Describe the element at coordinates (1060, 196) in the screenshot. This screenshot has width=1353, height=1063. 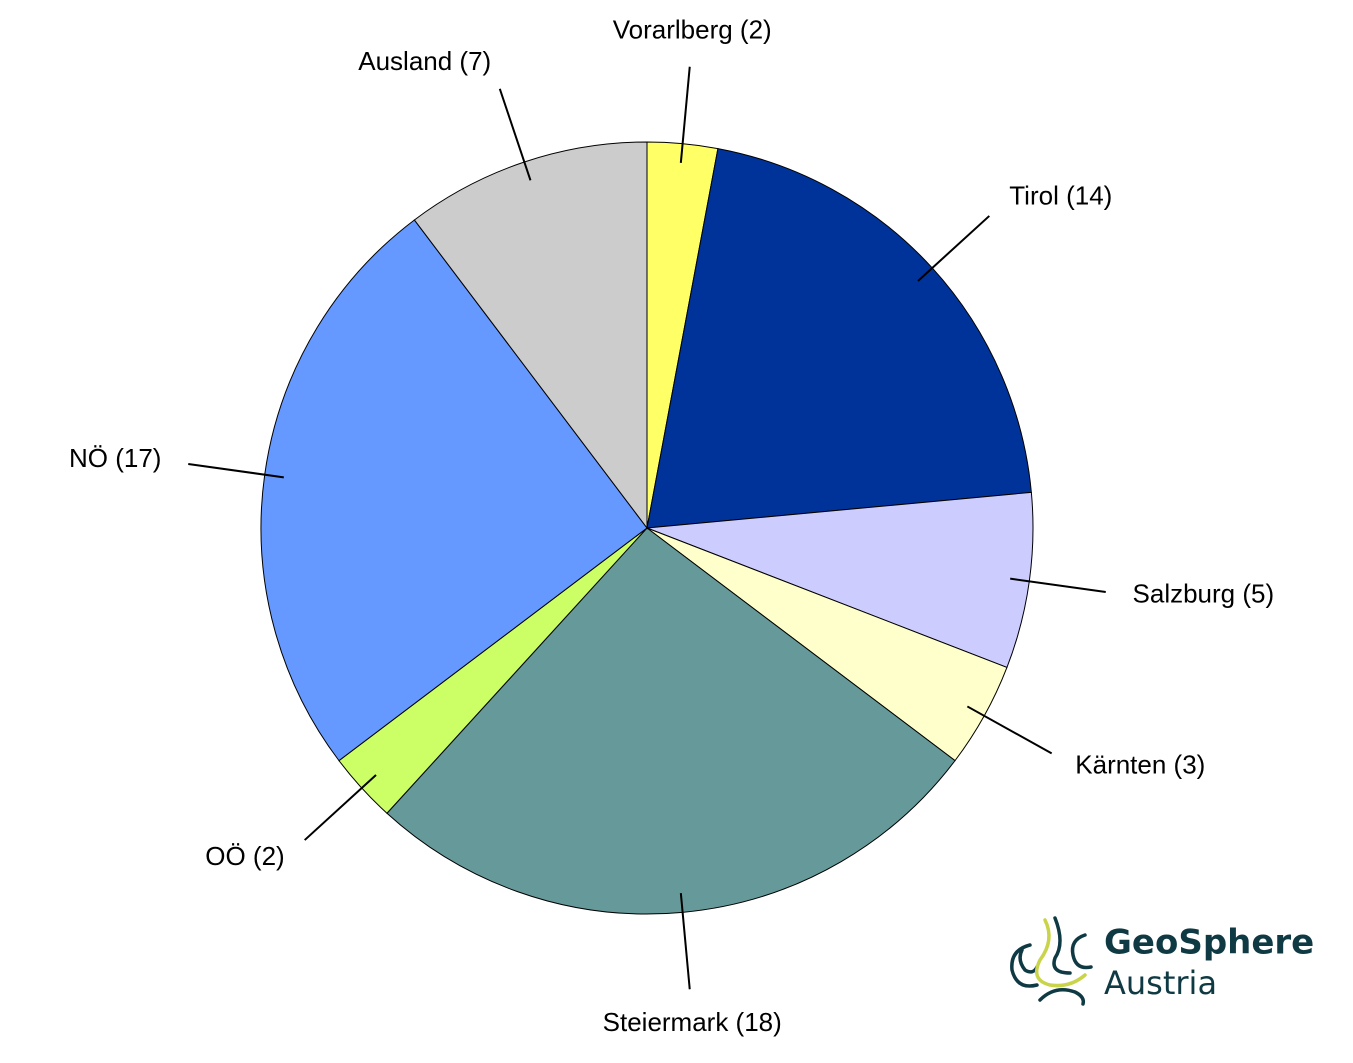
I see `slice-label: Tirol (14)` at that location.